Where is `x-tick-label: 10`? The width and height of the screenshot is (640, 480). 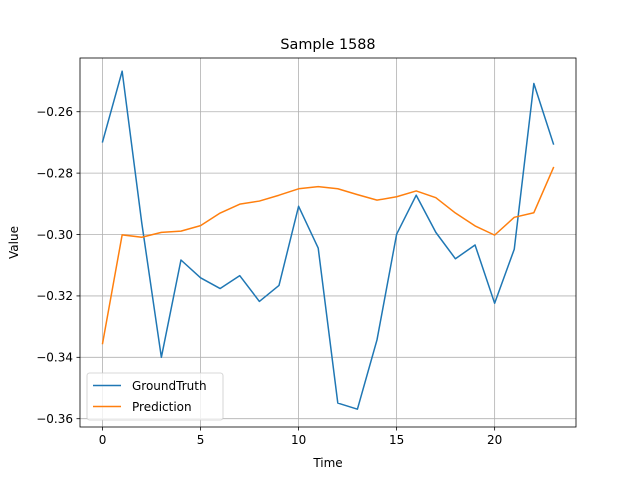
x-tick-label: 10 is located at coordinates (298, 440).